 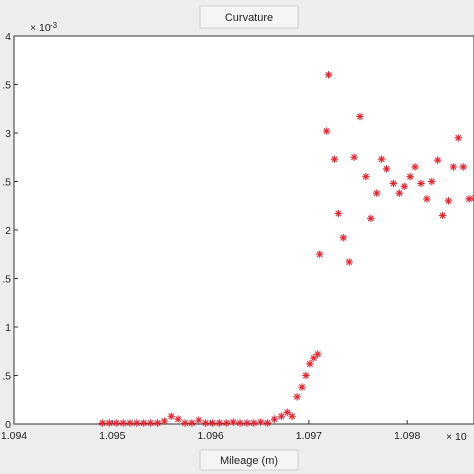 What do you see at coordinates (54, 25) in the screenshot?
I see `y-exponent-power: -3` at bounding box center [54, 25].